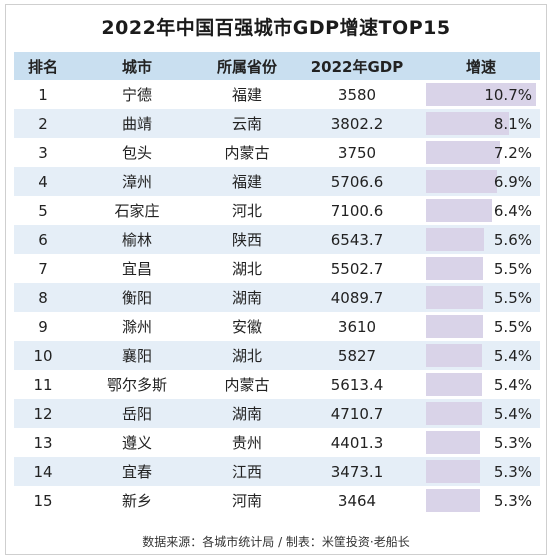 The width and height of the screenshot is (553, 560). Describe the element at coordinates (43, 297) in the screenshot. I see `rank-cell: 8` at that location.